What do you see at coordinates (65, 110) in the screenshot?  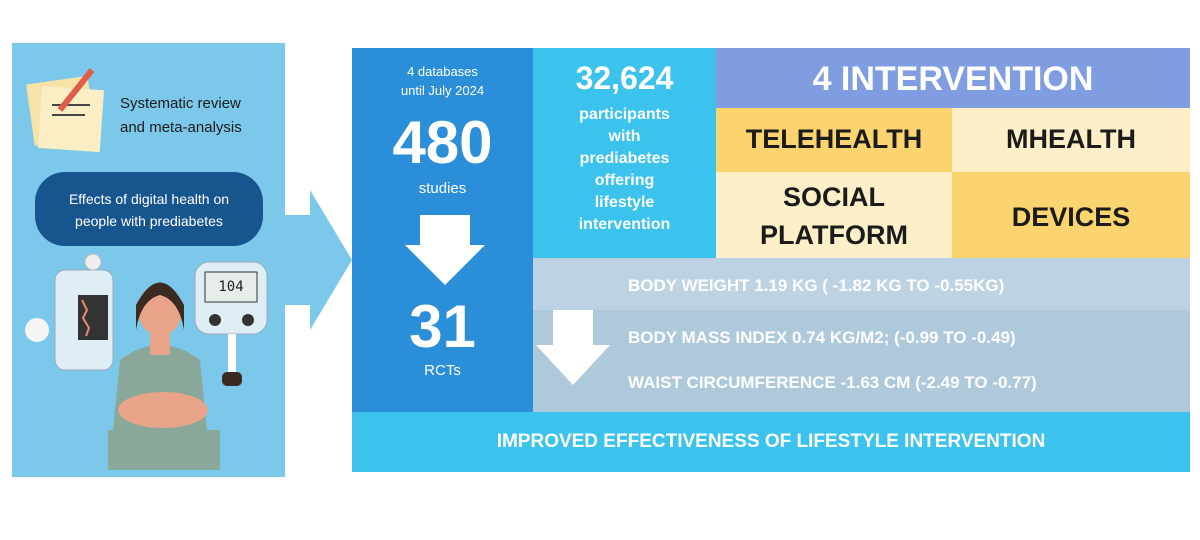 I see `notes-icon` at bounding box center [65, 110].